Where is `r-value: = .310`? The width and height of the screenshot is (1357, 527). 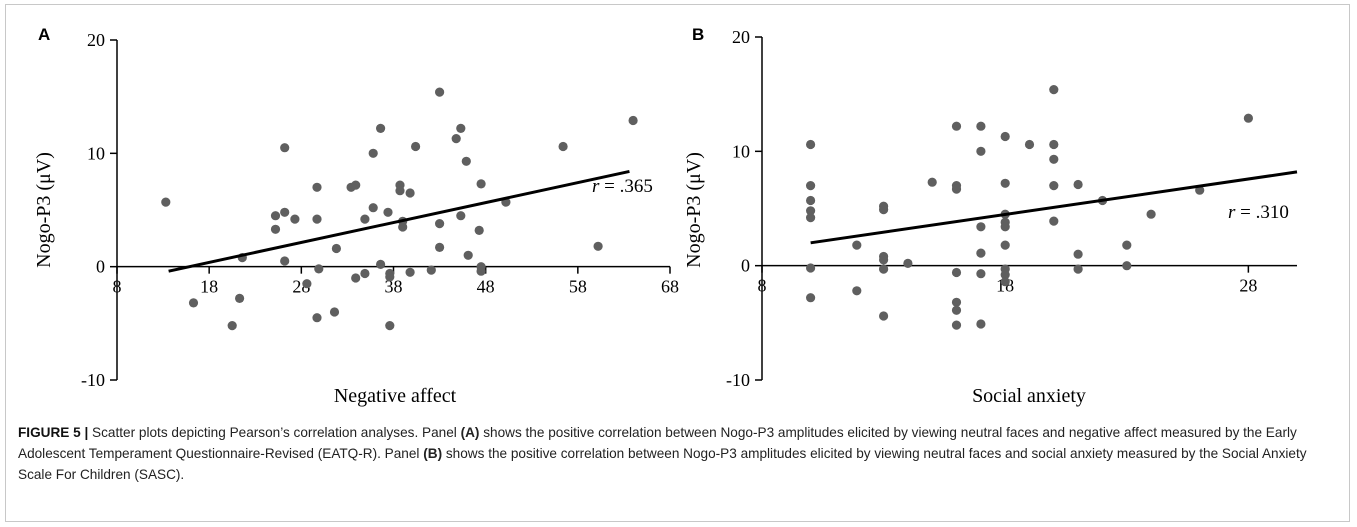 r-value: = .310 is located at coordinates (1261, 212).